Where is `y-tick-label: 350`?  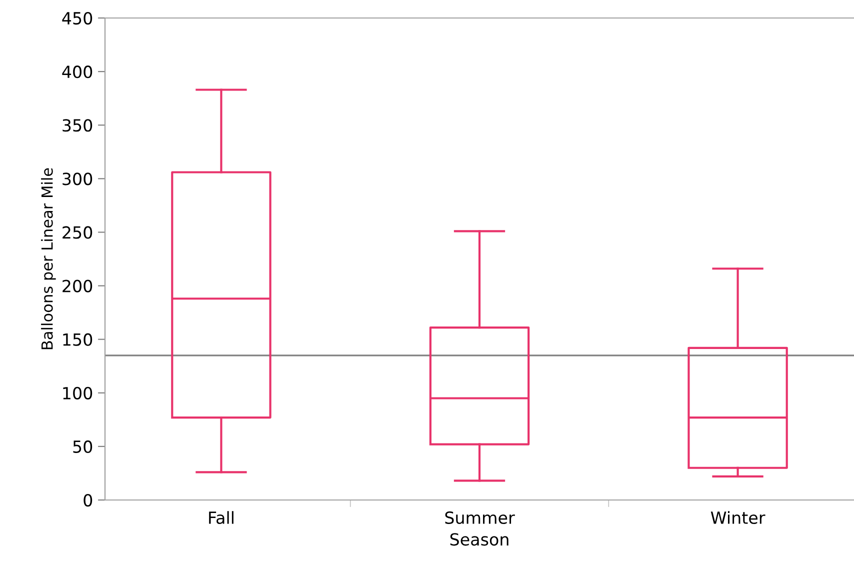
y-tick-label: 350 is located at coordinates (77, 125).